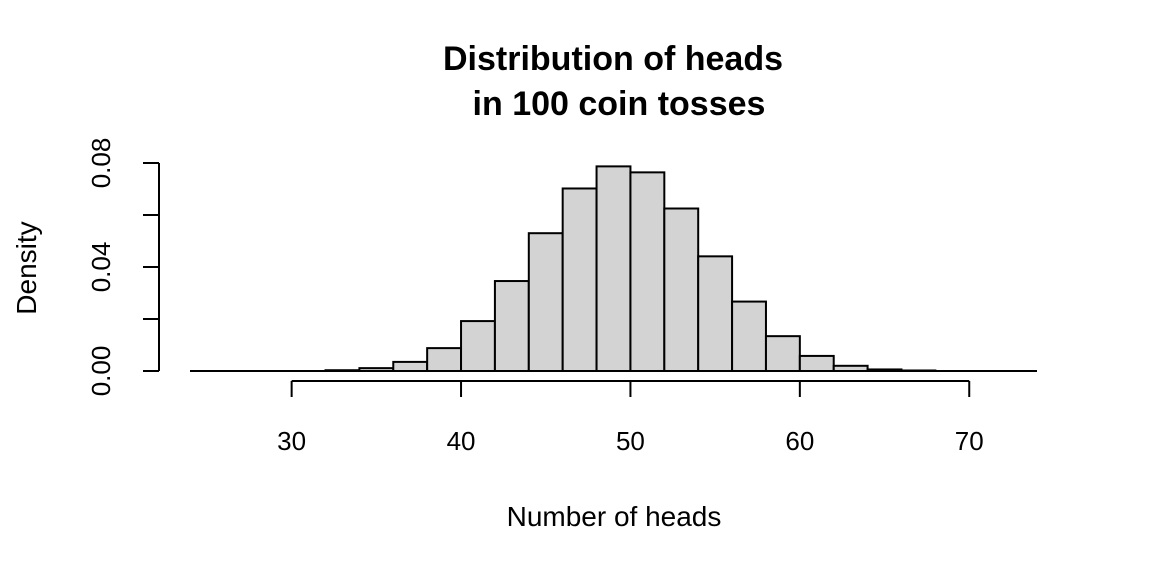 The image size is (1152, 576). What do you see at coordinates (799, 441) in the screenshot?
I see `x-tick-label: 60` at bounding box center [799, 441].